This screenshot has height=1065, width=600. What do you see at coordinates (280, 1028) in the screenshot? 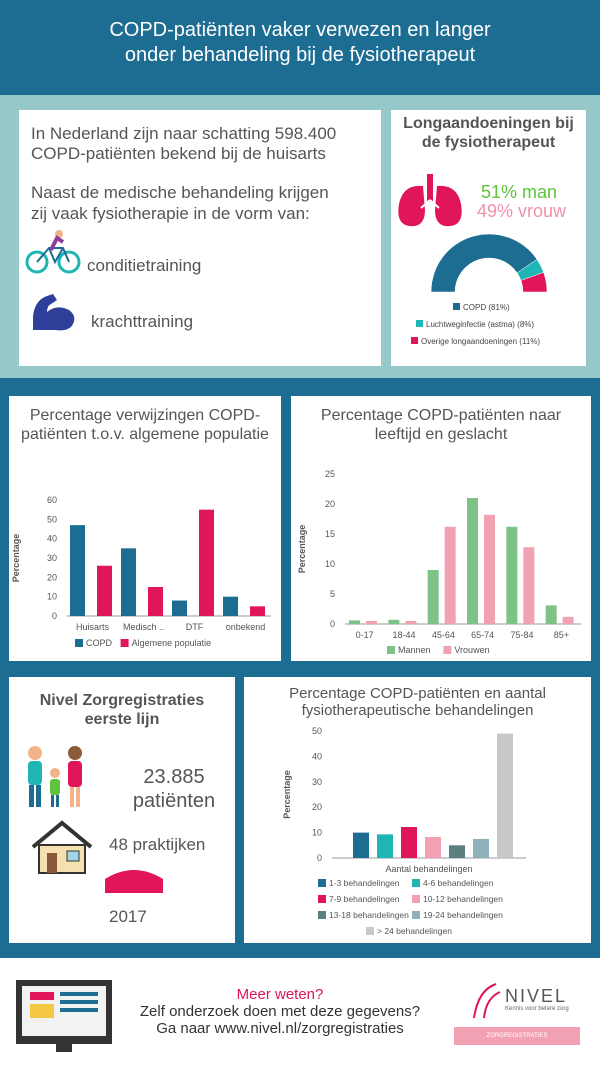
I see `footer-link: Ga naar www.nivel.nl/zorgregistraties` at bounding box center [280, 1028].